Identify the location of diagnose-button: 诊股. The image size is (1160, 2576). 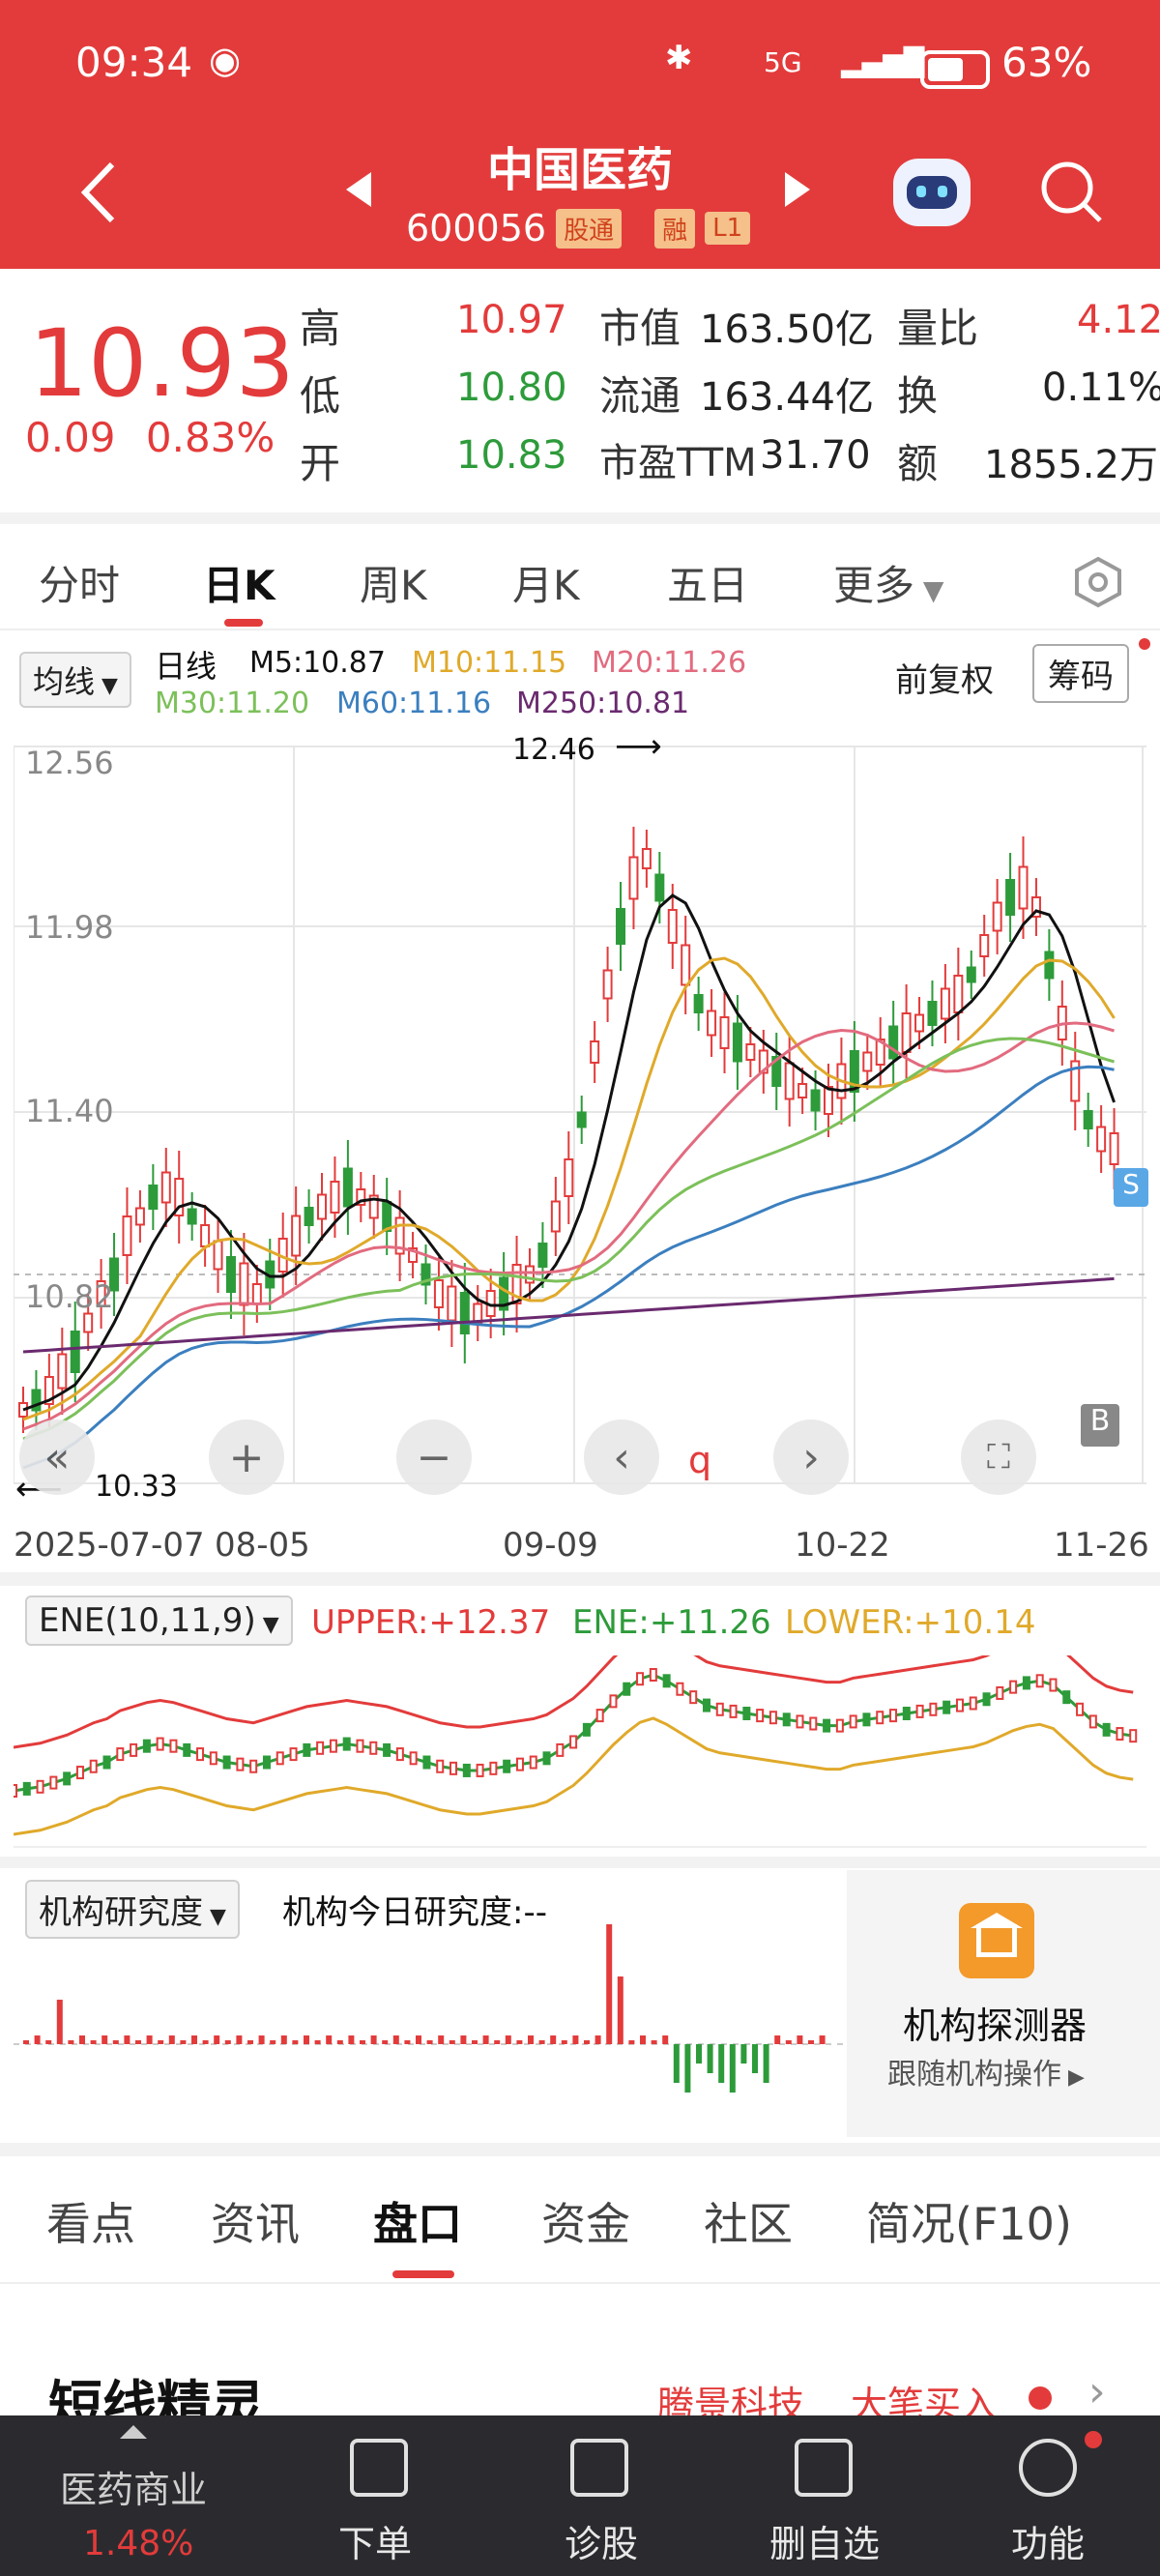
(602, 2544).